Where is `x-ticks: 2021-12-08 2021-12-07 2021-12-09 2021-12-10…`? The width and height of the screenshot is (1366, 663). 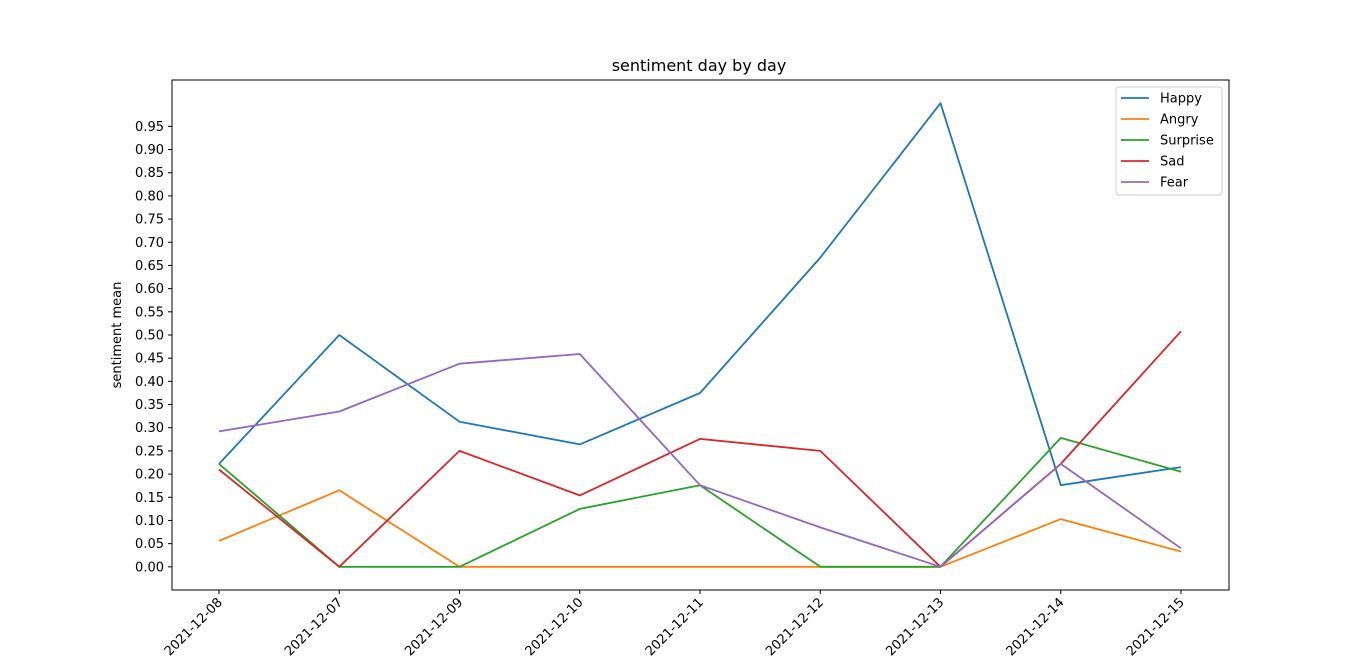
x-ticks: 2021-12-08 2021-12-07 2021-12-09 2021-12-10… is located at coordinates (675, 624).